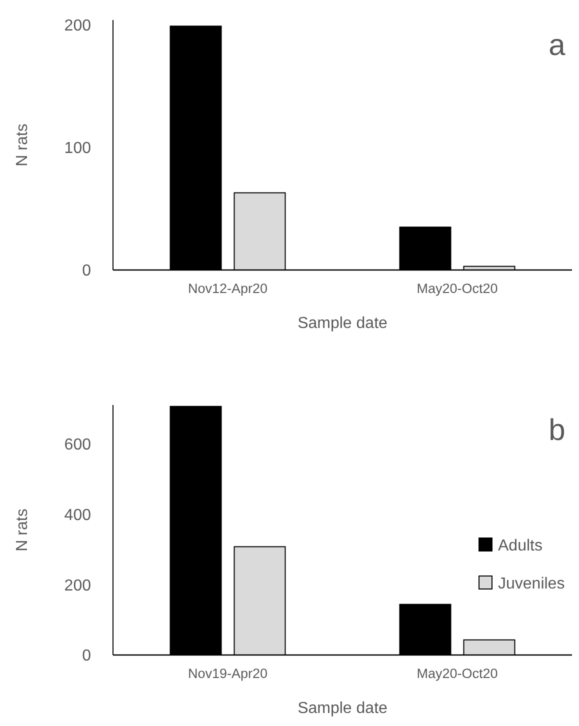  I want to click on annotation: a, so click(557, 45).